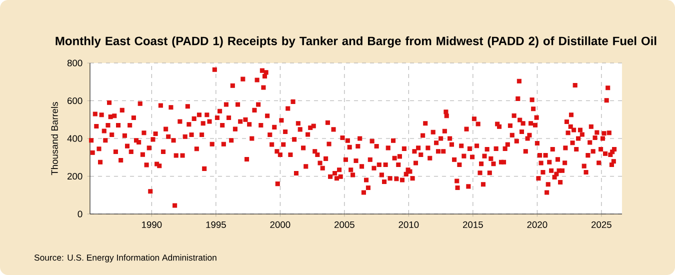  Describe the element at coordinates (74, 138) in the screenshot. I see `y-tick-label: 400` at that location.